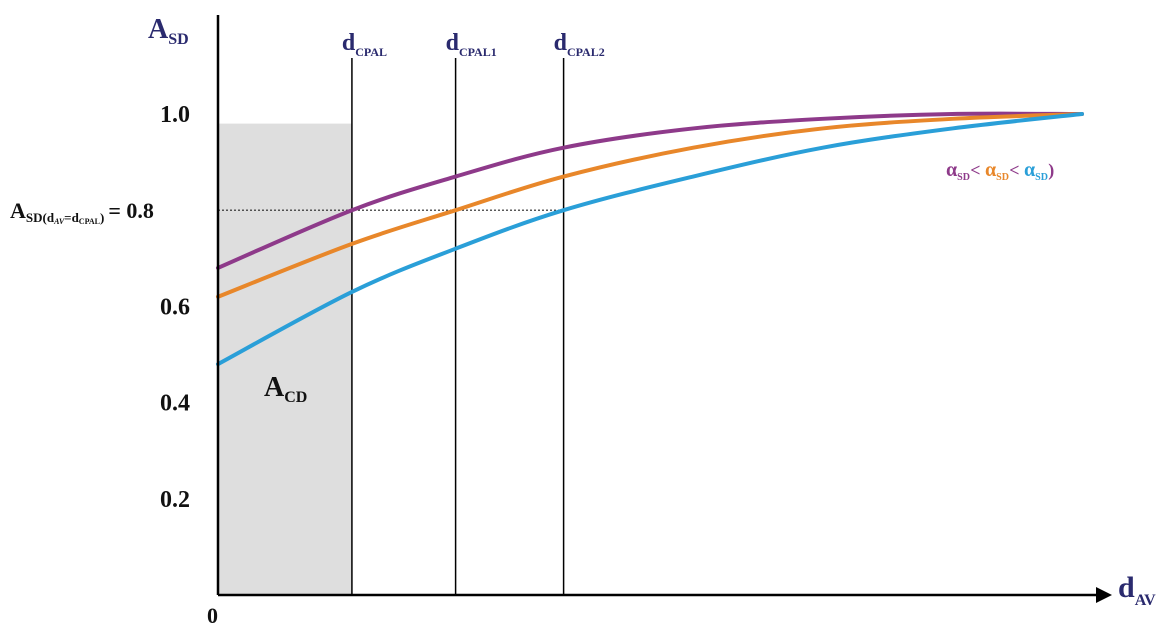  Describe the element at coordinates (285, 359) in the screenshot. I see `shaded-region` at that location.